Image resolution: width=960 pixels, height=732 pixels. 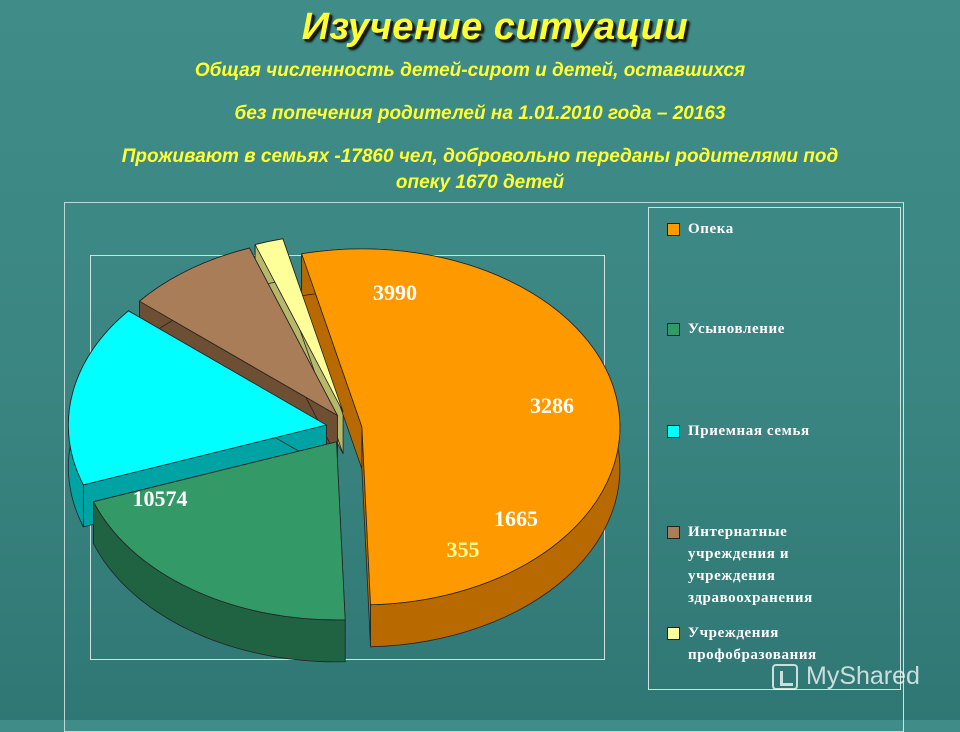 I want to click on legend-item-opeka: Опека, so click(x=772, y=229).